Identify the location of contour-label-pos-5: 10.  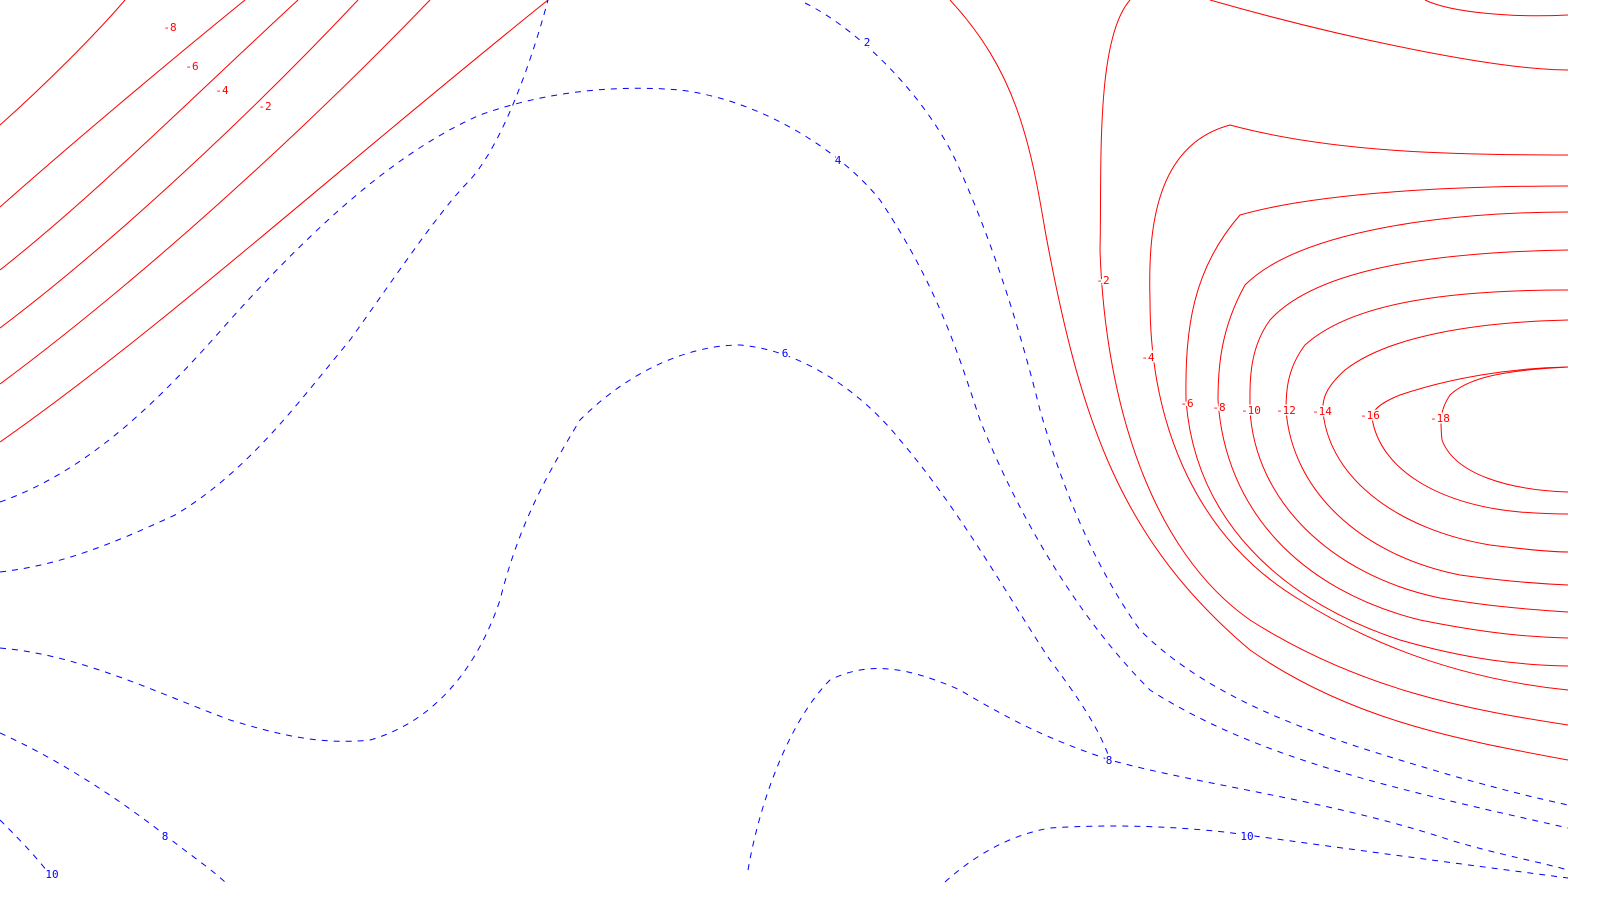
(1246, 836).